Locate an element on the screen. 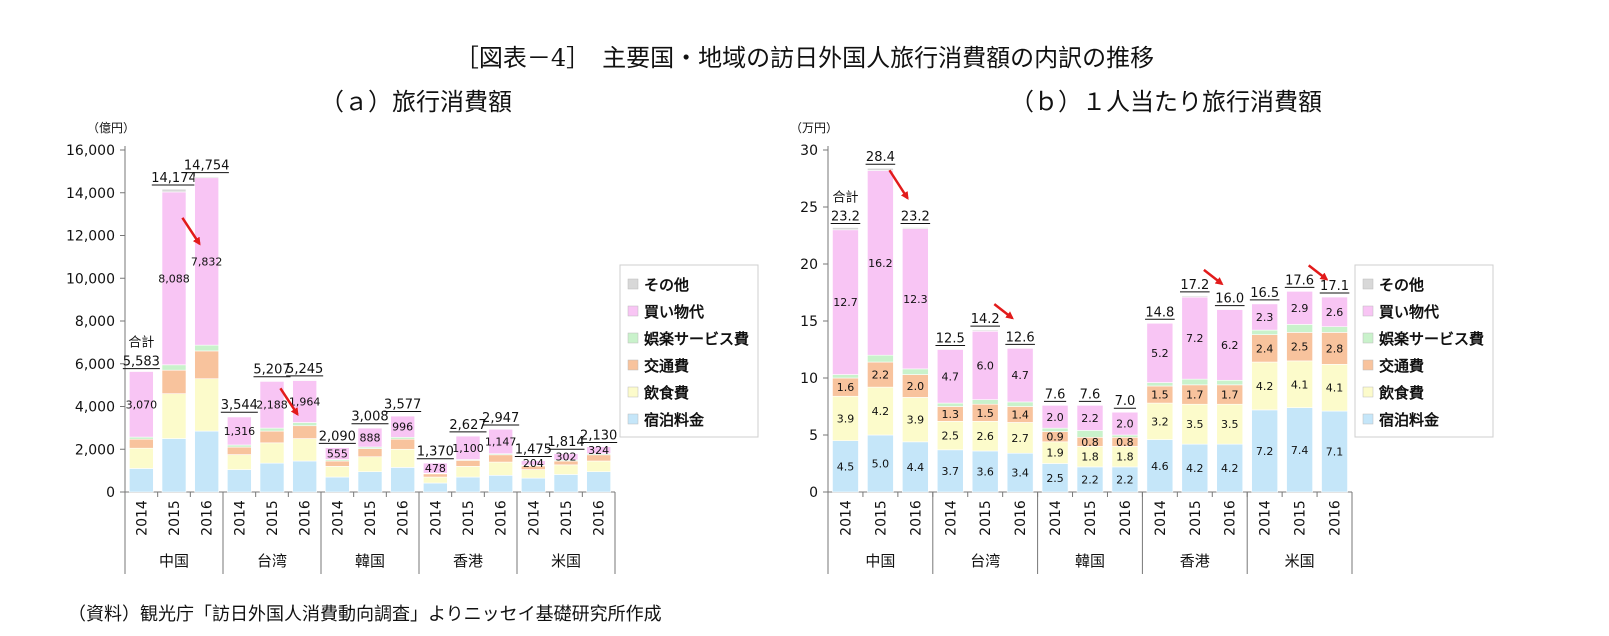 The image size is (1609, 636). segment-value-label: 3.9 is located at coordinates (846, 418).